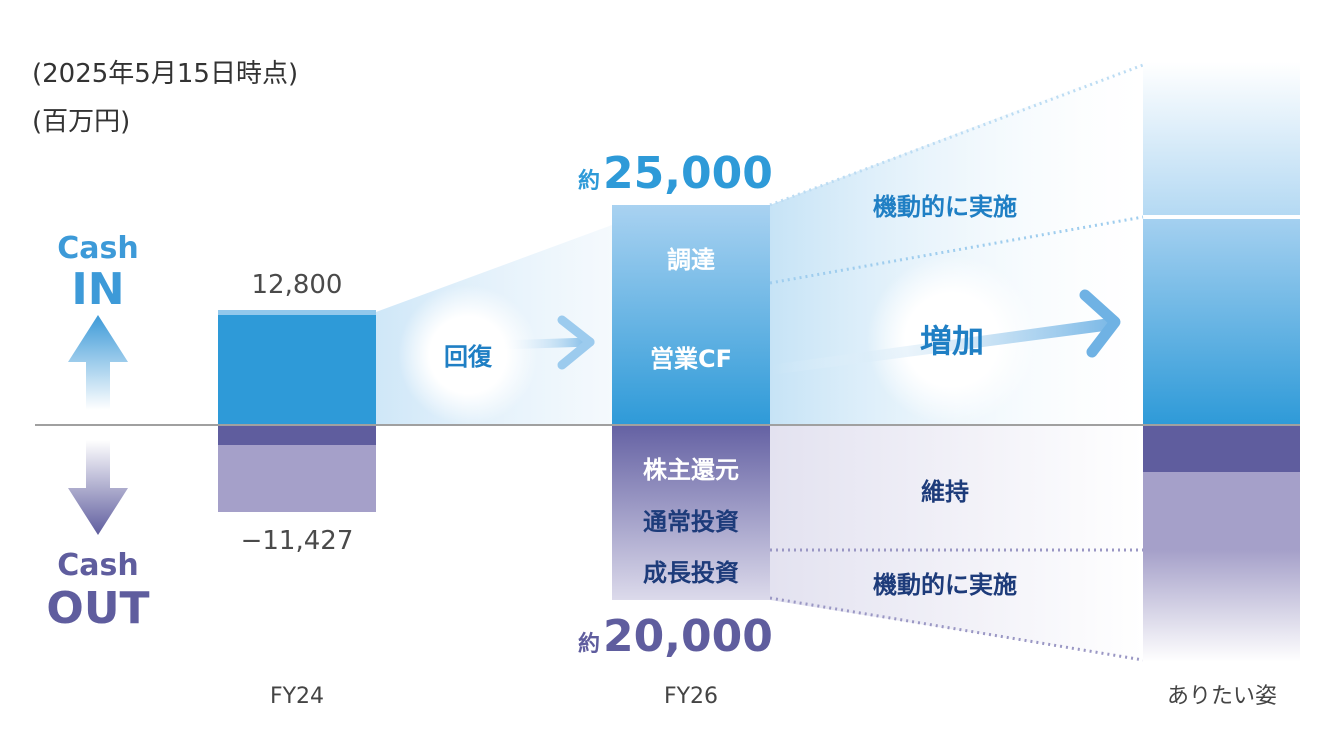 The width and height of the screenshot is (1339, 756). Describe the element at coordinates (97, 608) in the screenshot. I see `cash-out-label-2: OUT` at that location.